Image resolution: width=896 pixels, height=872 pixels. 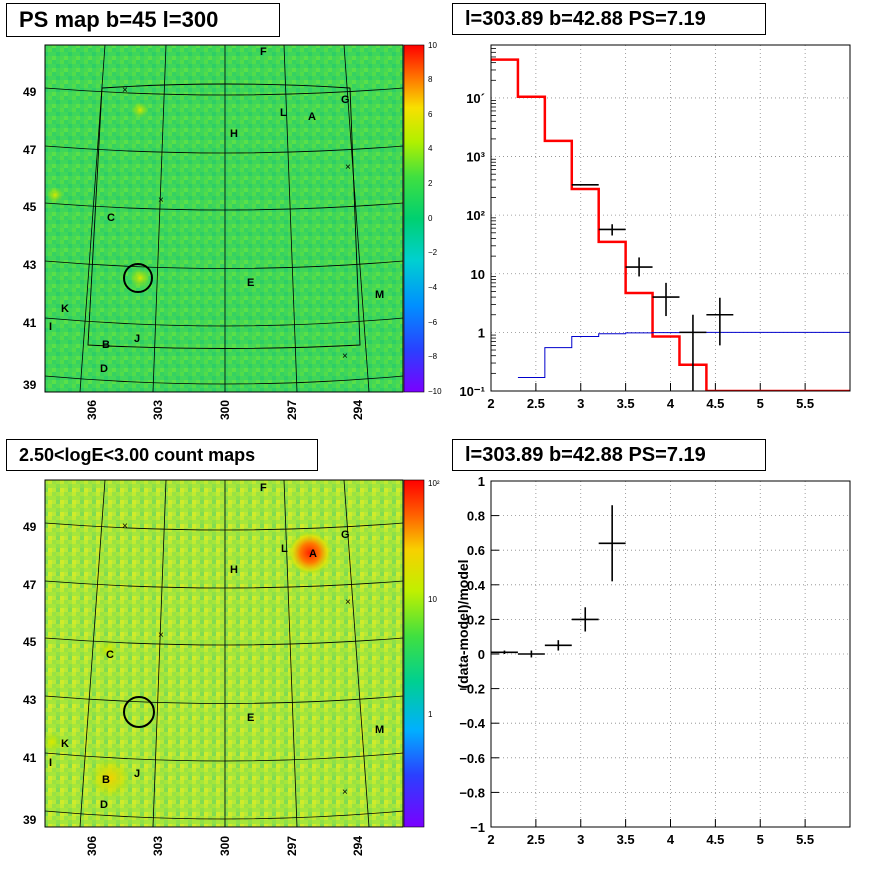 I want to click on ps-src-B: B, so click(x=106, y=345).